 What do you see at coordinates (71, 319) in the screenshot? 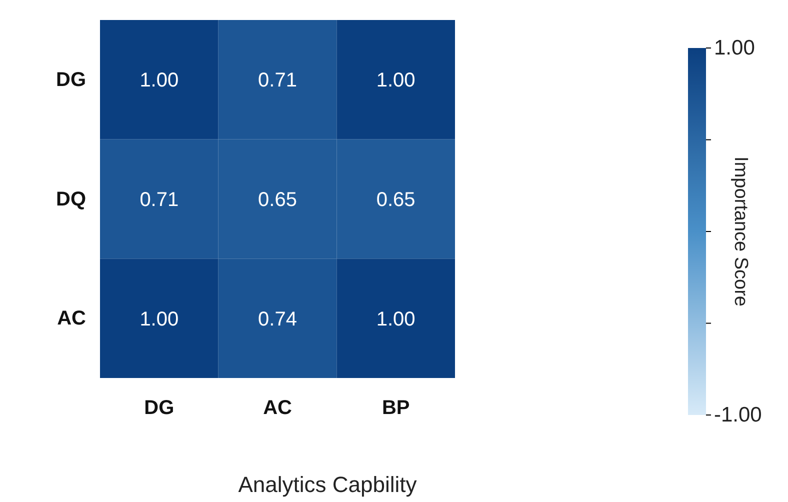
I see `y-tick-label: AC` at bounding box center [71, 319].